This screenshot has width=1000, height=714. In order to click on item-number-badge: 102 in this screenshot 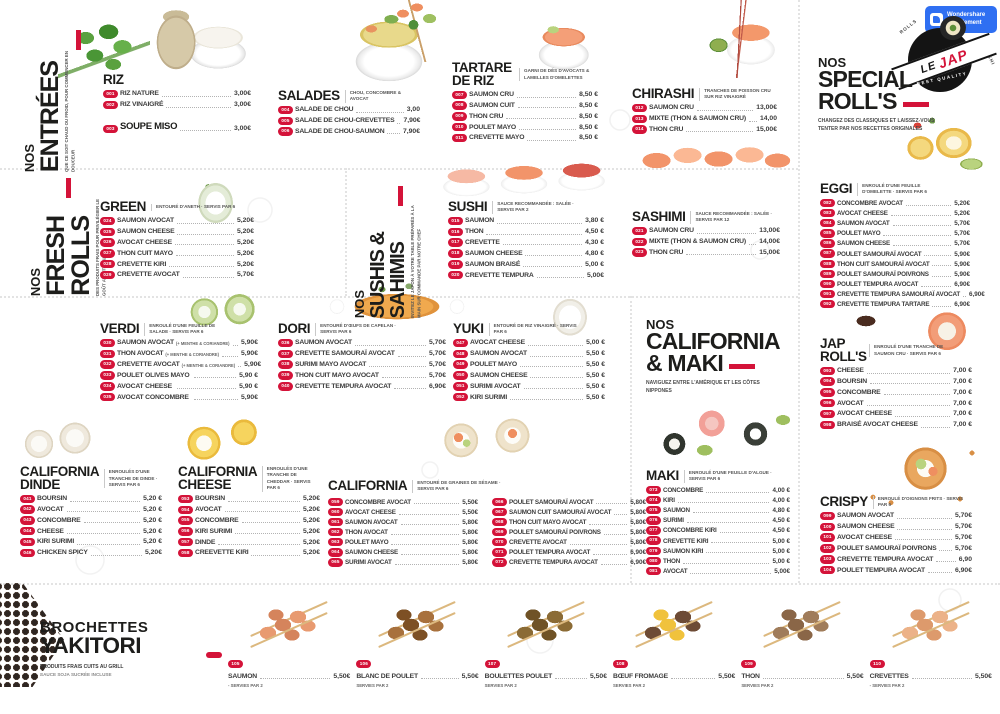, I will do `click(827, 548)`.